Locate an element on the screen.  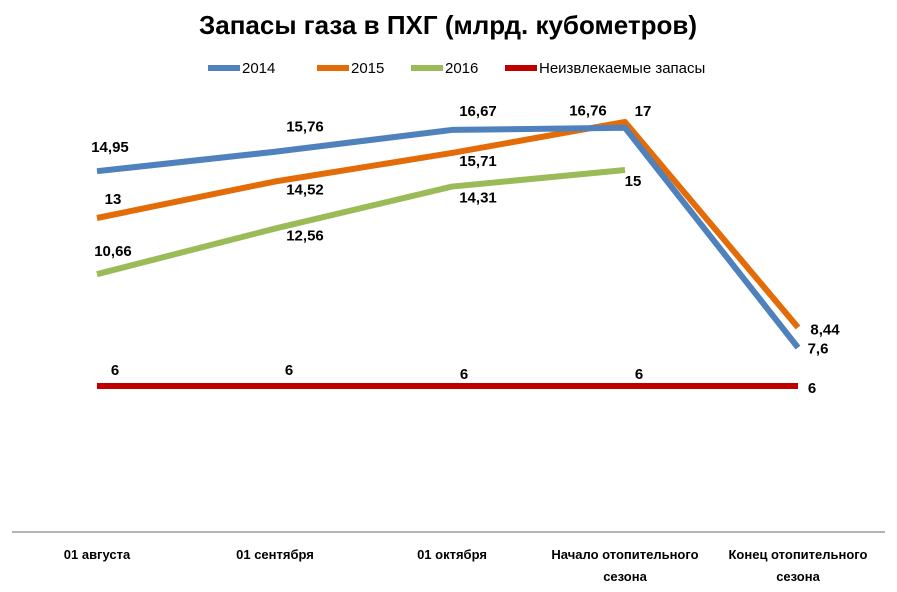
legend: 2014 2015 2016 Неизвлекаемые запасы is located at coordinates (456, 68).